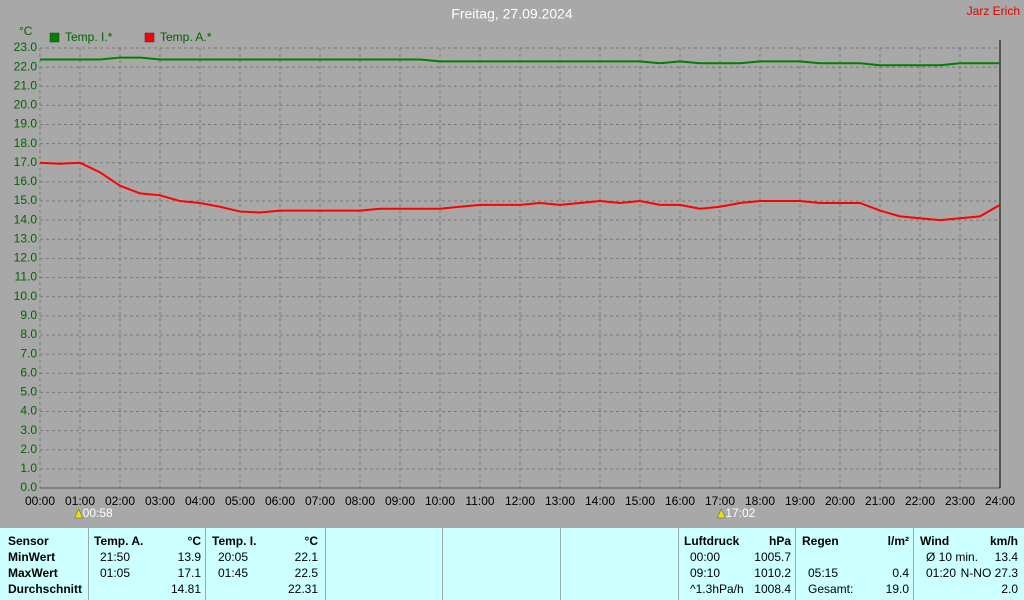 Image resolution: width=1024 pixels, height=600 pixels. What do you see at coordinates (115, 557) in the screenshot?
I see `table-cell: 21:50` at bounding box center [115, 557].